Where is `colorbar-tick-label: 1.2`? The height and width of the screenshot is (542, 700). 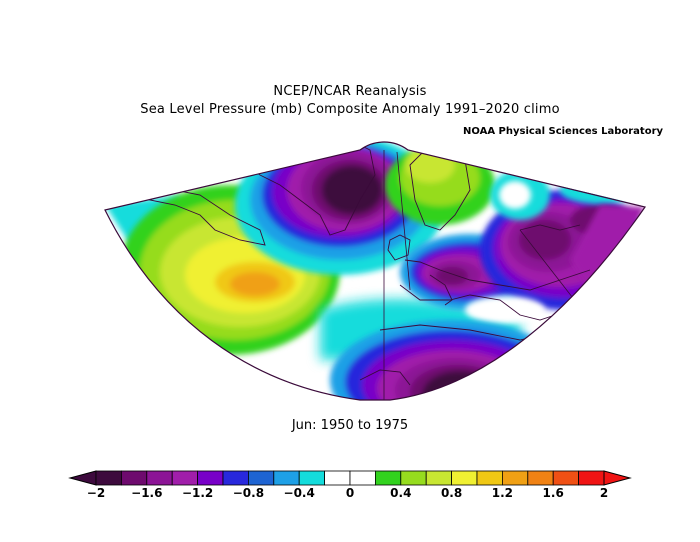
colorbar-tick-label: 1.2 is located at coordinates (502, 493).